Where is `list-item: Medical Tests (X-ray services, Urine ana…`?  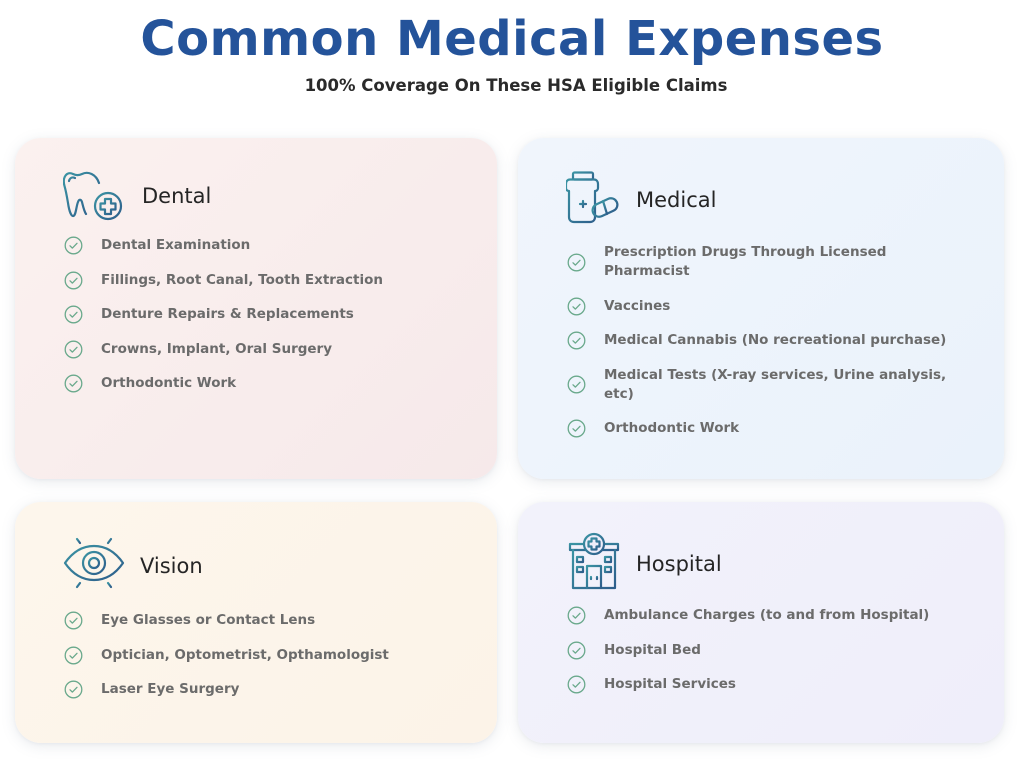
list-item: Medical Tests (X-ray services, Urine ana… is located at coordinates (762, 385).